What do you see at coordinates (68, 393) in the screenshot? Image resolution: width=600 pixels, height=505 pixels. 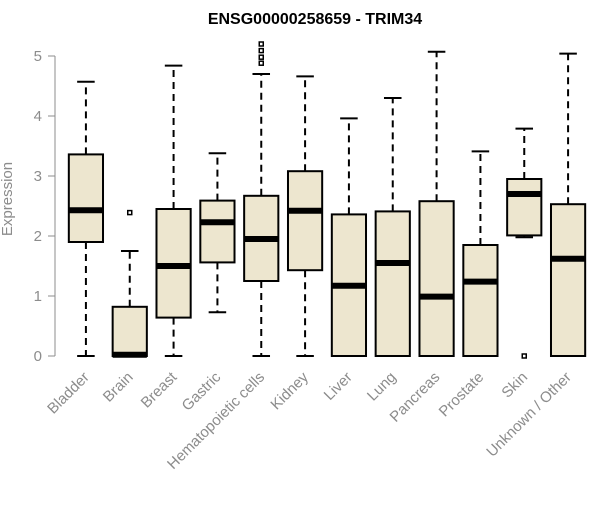 I see `x-tick-label: Bladder` at bounding box center [68, 393].